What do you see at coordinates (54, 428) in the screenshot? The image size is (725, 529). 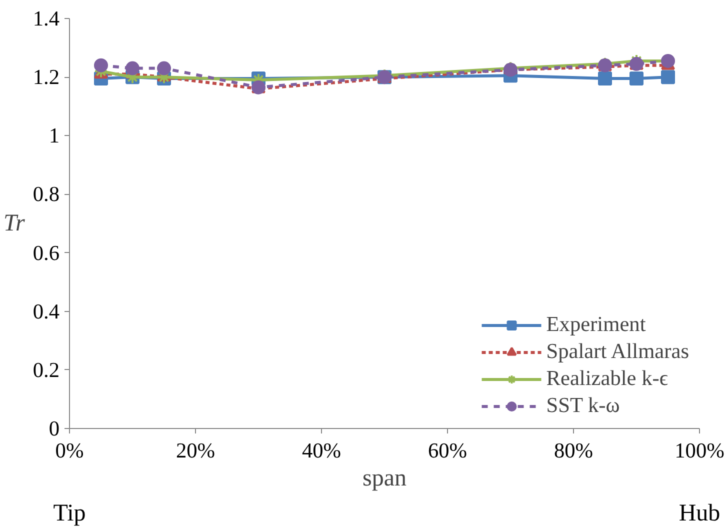 I see `y-tick-label: 0` at bounding box center [54, 428].